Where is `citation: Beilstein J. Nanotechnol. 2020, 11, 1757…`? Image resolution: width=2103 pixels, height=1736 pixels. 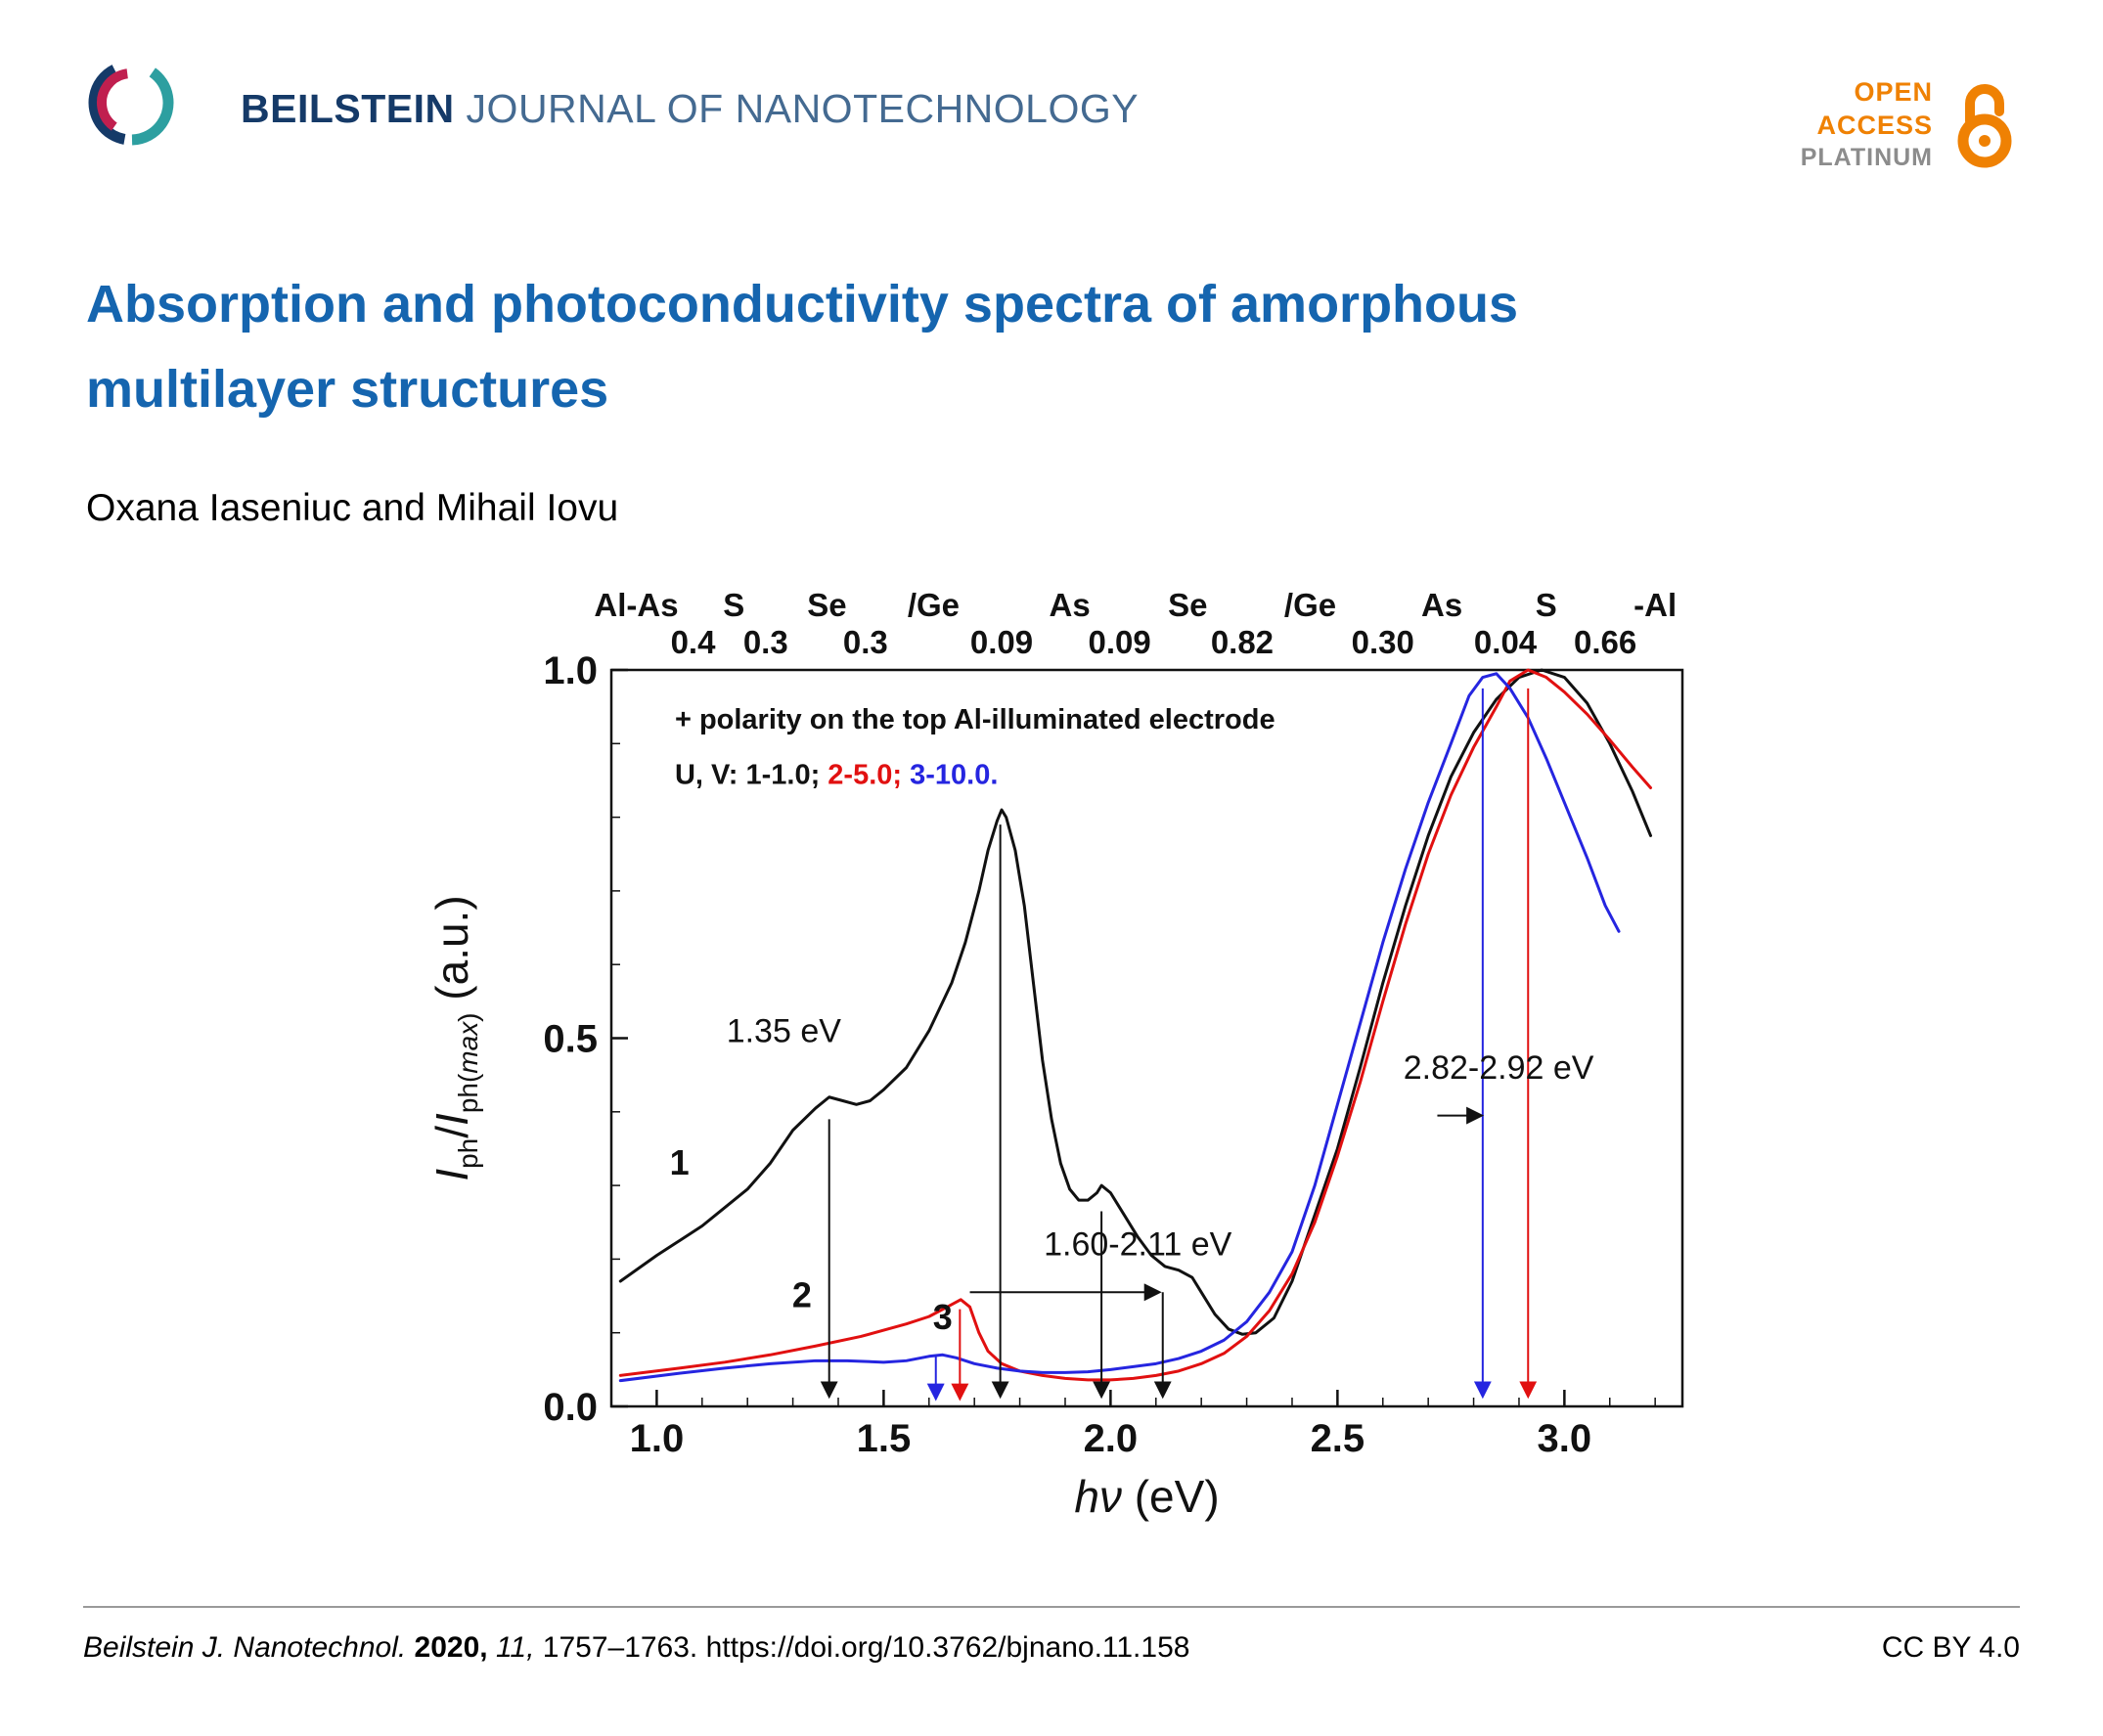
citation: Beilstein J. Nanotechnol. 2020, 11, 1757… is located at coordinates (636, 1648).